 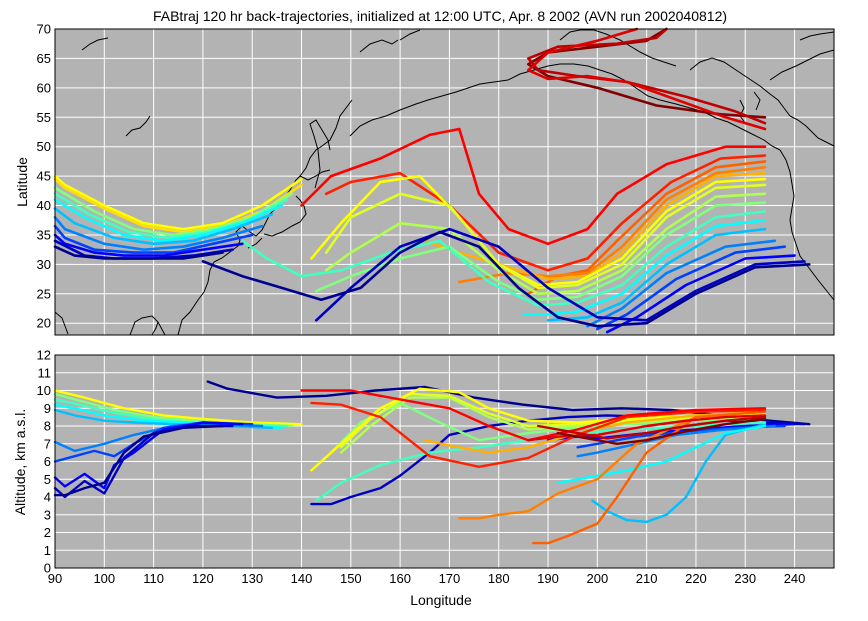 I want to click on altitude-y-tick-label: 9, so click(x=47, y=408).